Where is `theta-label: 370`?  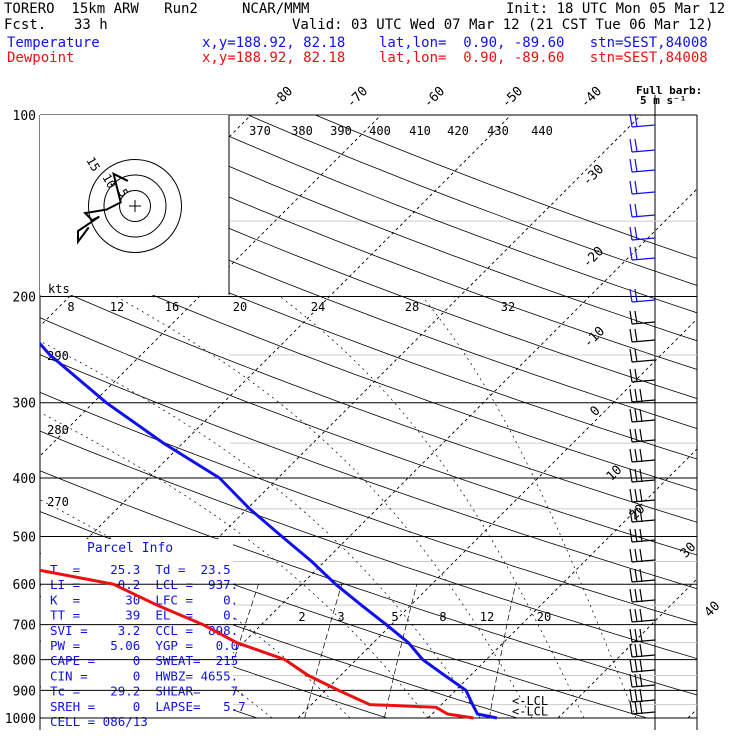 theta-label: 370 is located at coordinates (260, 131).